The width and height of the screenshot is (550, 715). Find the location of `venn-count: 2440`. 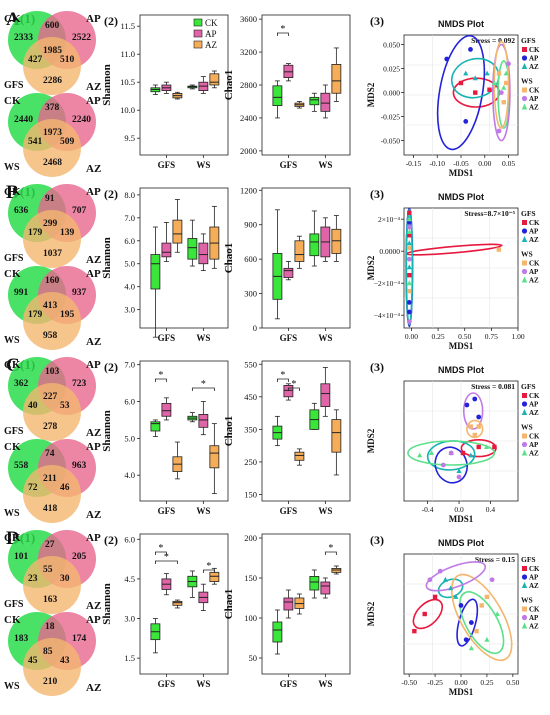

venn-count: 2440 is located at coordinates (23, 120).